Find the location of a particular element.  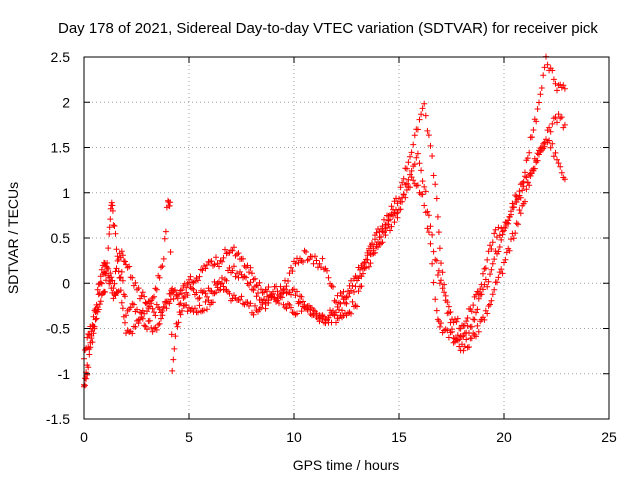

y-tick-label: -1 is located at coordinates (64, 374).